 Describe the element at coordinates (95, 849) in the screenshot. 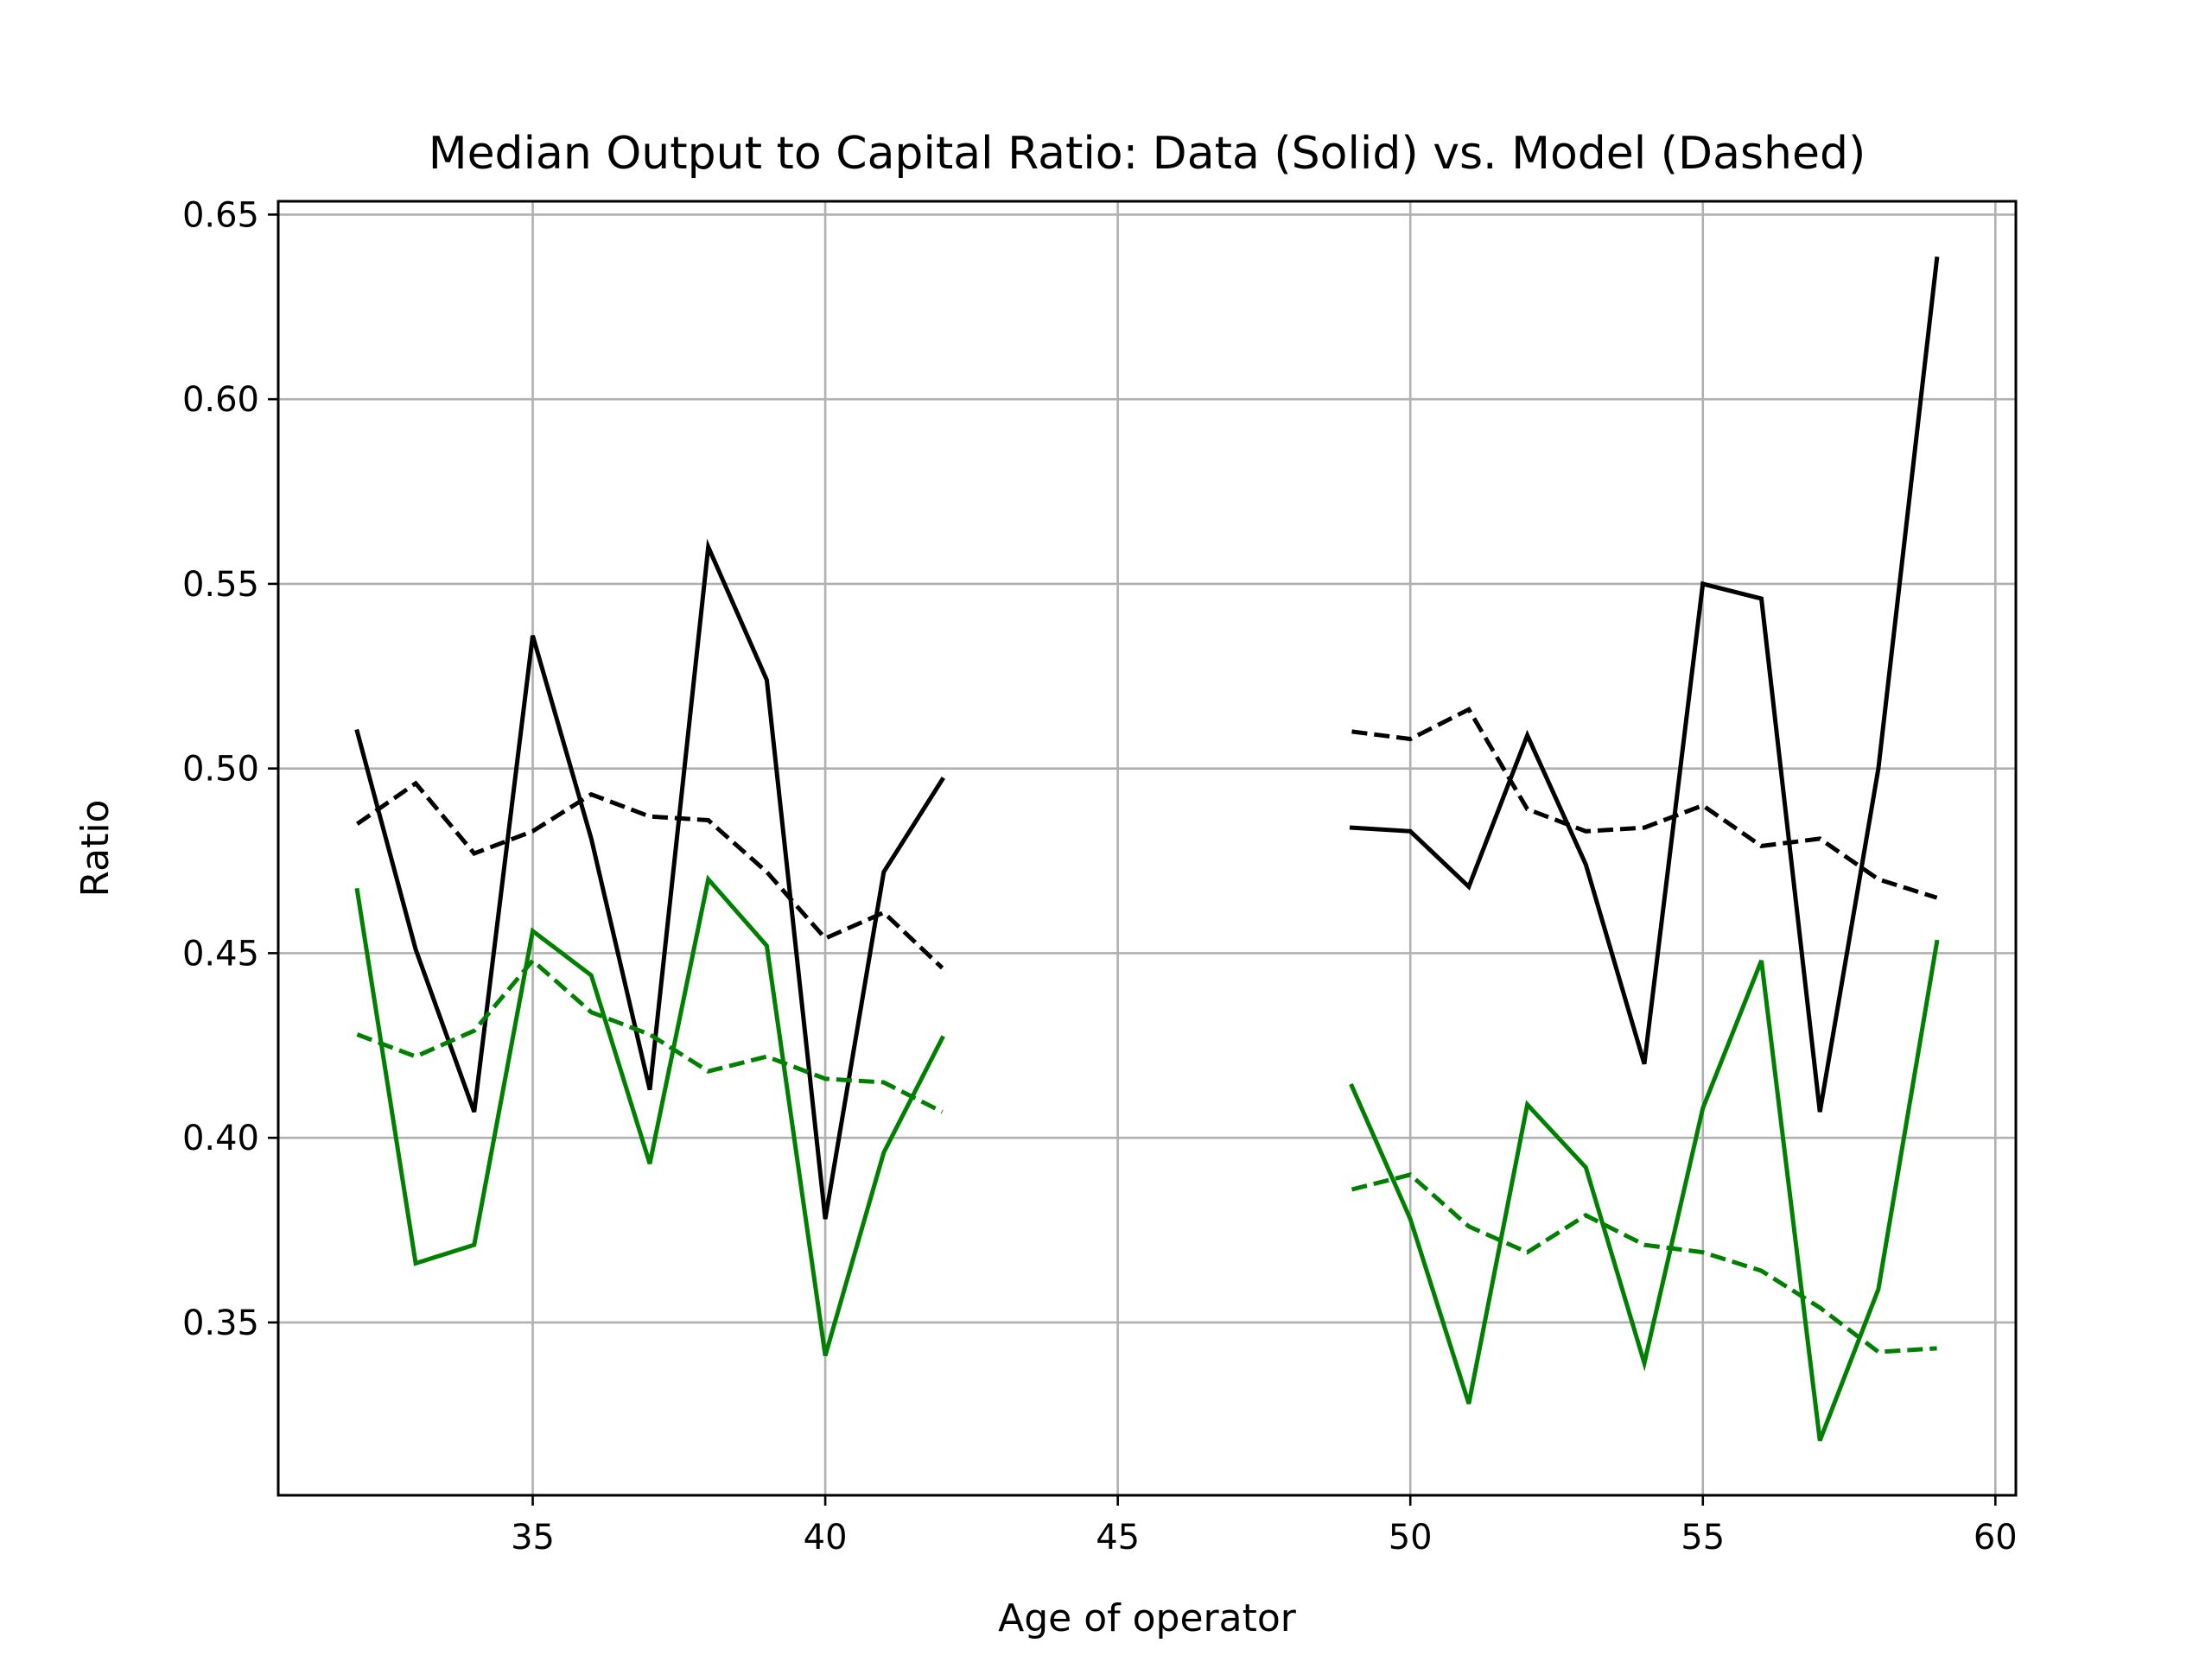

I see `y-axis-label: Ratio` at that location.